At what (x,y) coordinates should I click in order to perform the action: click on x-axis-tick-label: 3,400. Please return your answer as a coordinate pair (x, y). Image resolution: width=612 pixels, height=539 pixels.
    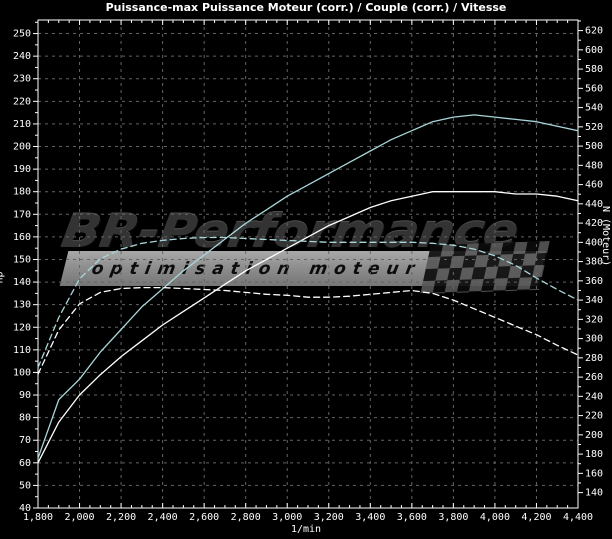
    Looking at the image, I should click on (370, 517).